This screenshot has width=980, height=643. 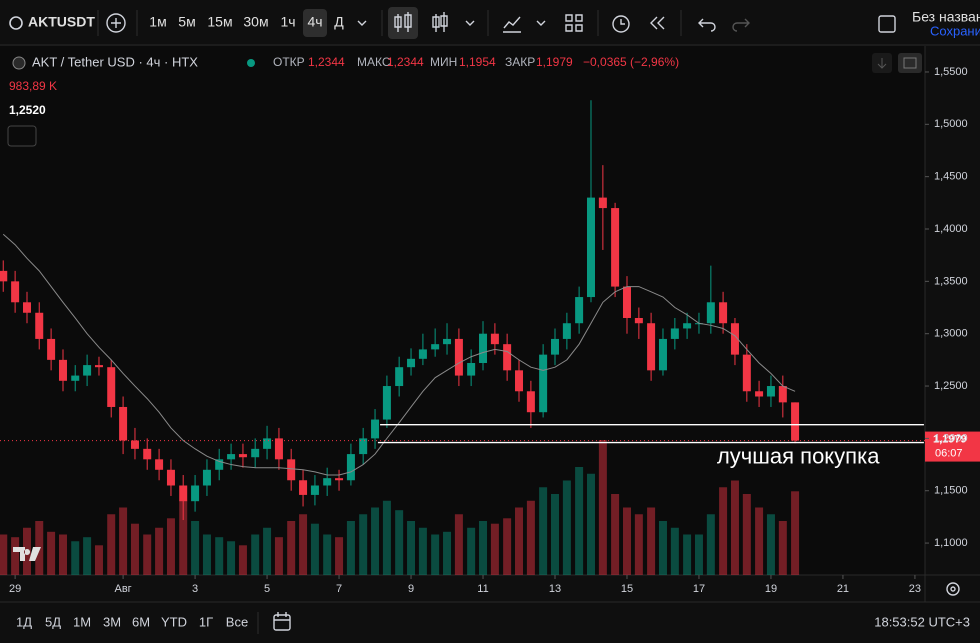 I want to click on range-button: 6М, so click(x=141, y=621).